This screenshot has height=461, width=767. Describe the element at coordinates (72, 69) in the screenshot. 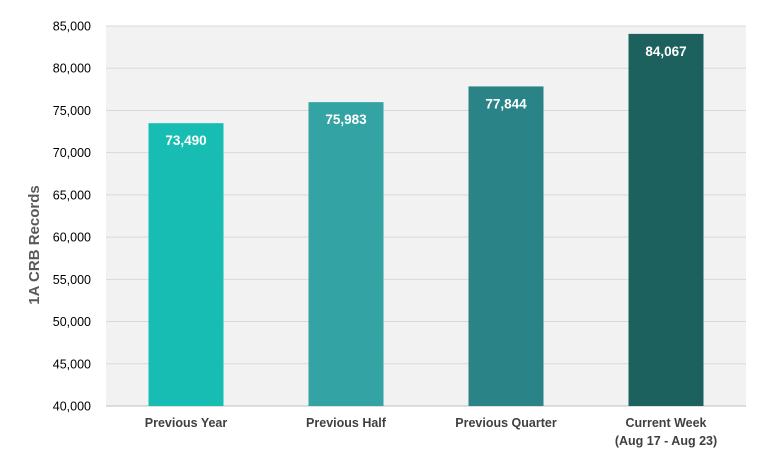

I see `y-tick-label: 80,000` at that location.